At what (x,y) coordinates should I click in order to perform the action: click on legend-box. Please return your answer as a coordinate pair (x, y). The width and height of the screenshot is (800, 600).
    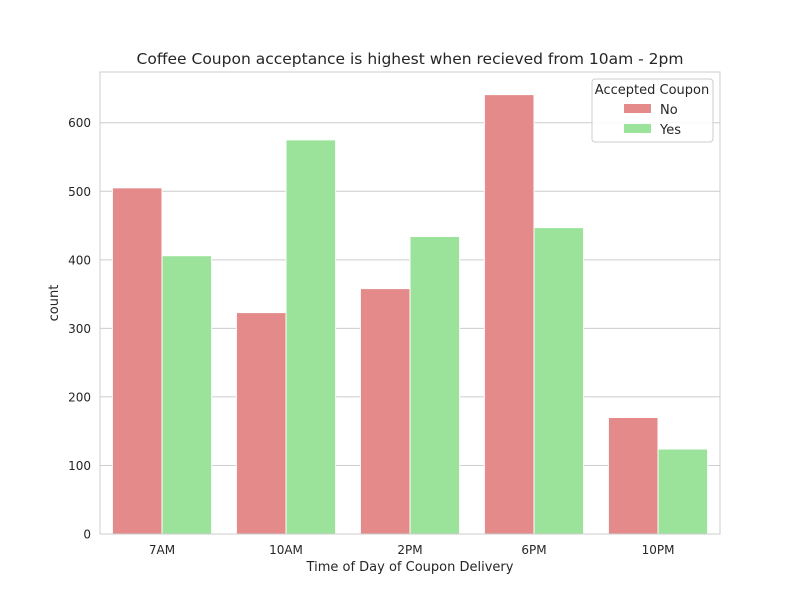
    Looking at the image, I should click on (652, 110).